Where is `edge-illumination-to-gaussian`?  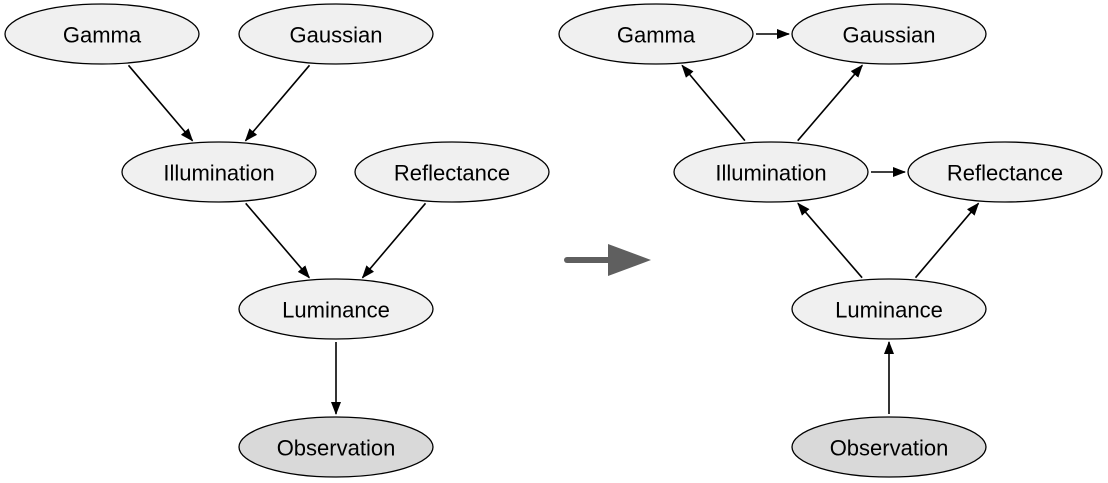
edge-illumination-to-gaussian is located at coordinates (830, 103).